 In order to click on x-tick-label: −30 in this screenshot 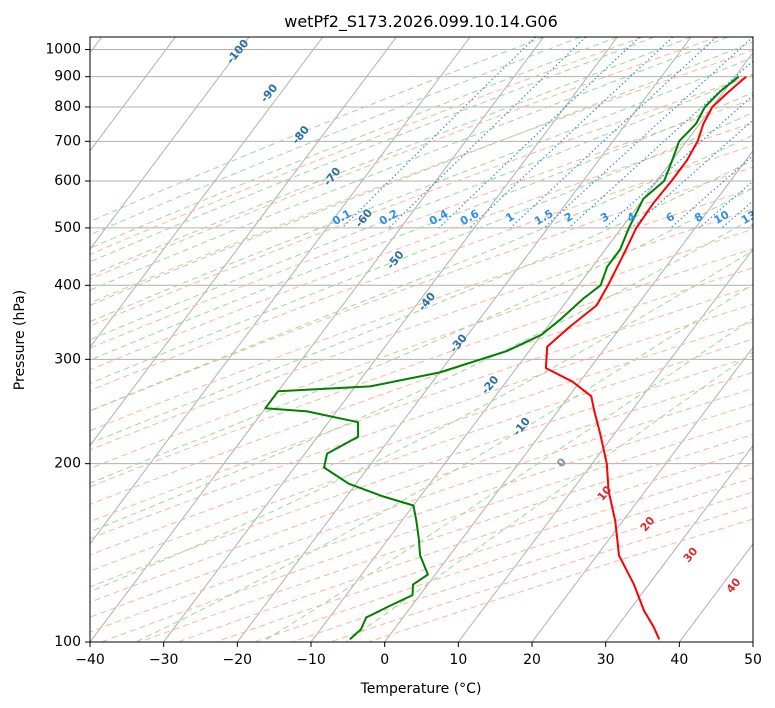, I will do `click(164, 660)`.